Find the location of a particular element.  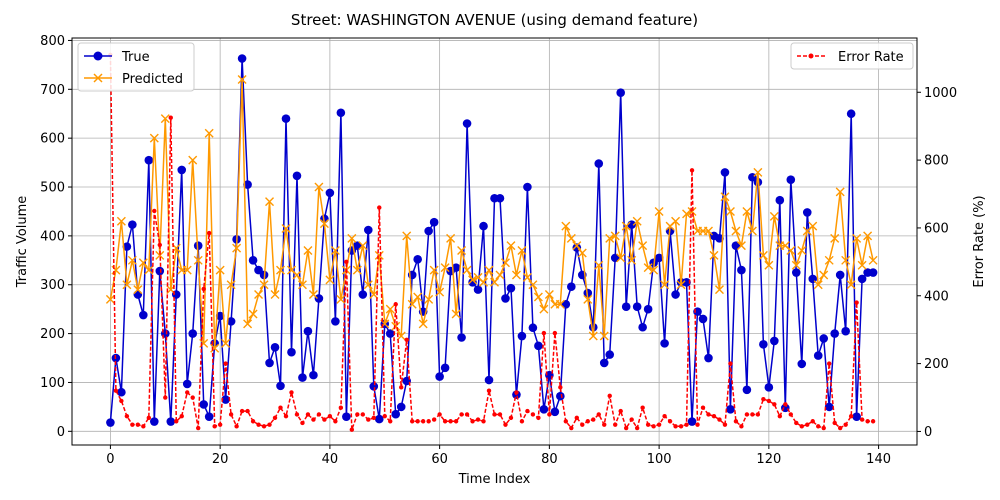

x-tick-label: 140 is located at coordinates (878, 459).